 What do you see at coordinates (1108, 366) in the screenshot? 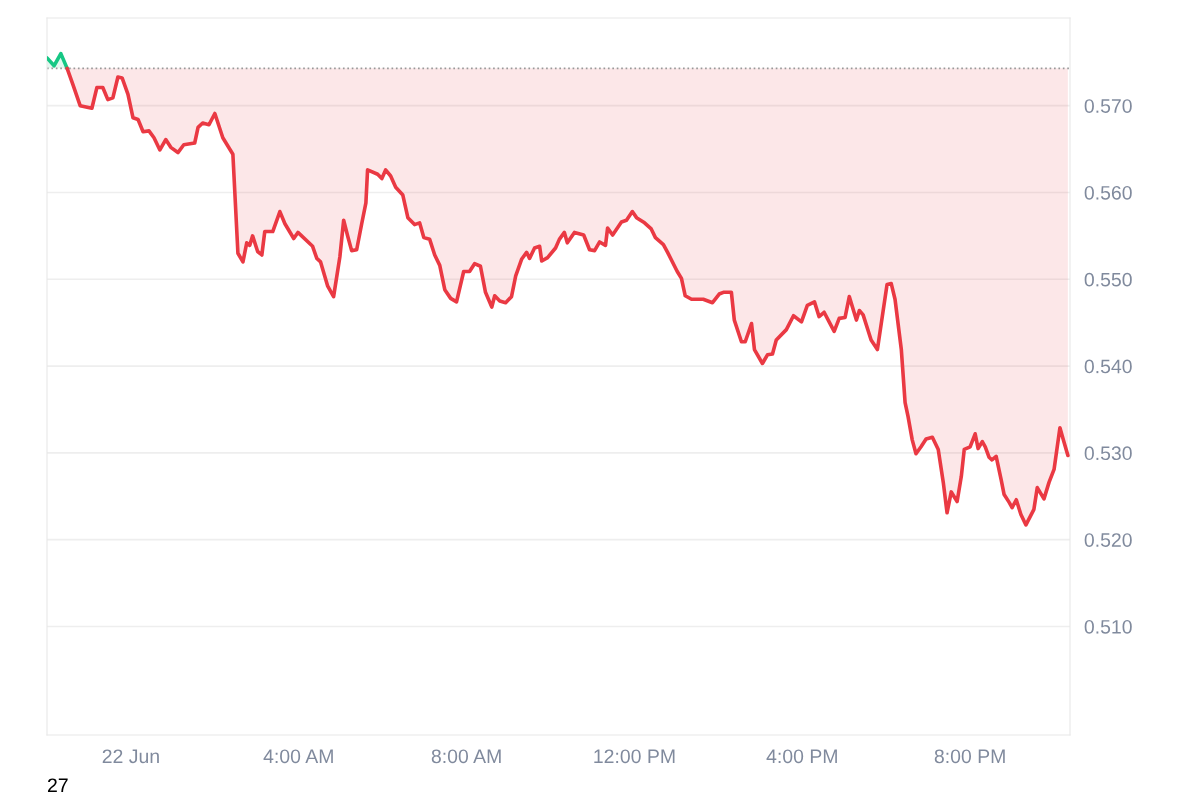
I see `y-tick-label: 0.540` at bounding box center [1108, 366].